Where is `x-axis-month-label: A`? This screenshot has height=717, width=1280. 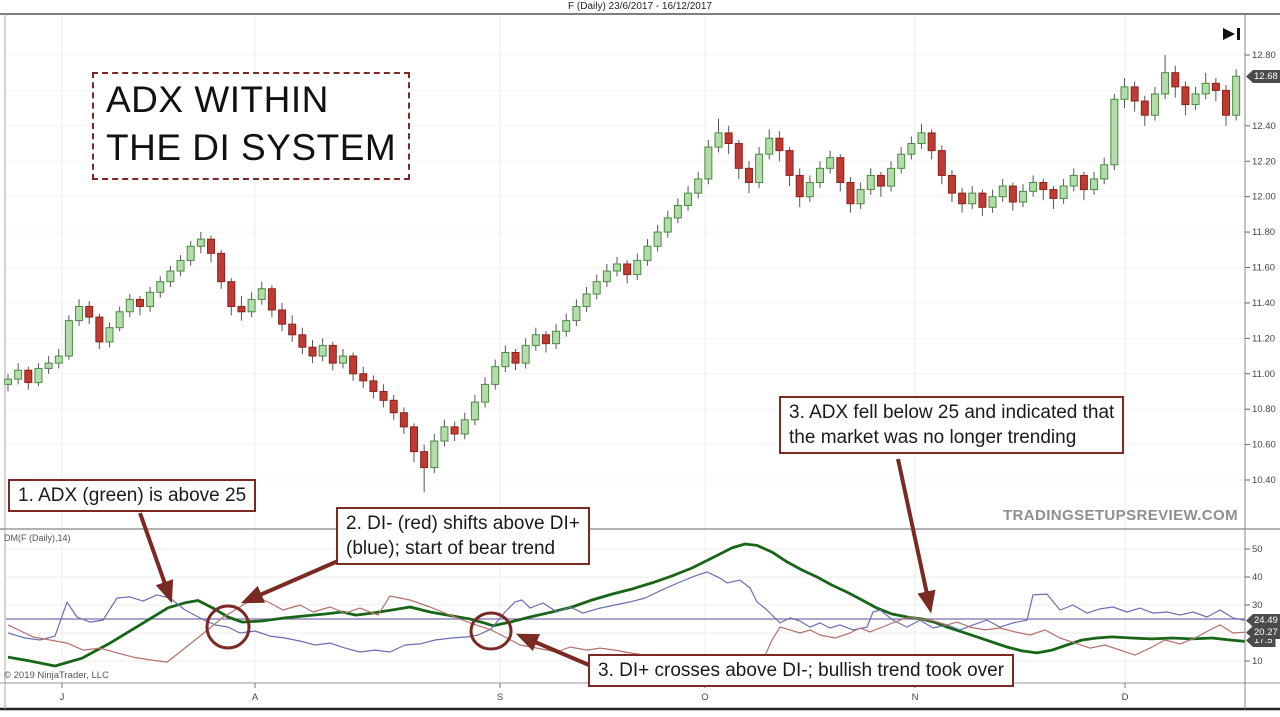
x-axis-month-label: A is located at coordinates (255, 697).